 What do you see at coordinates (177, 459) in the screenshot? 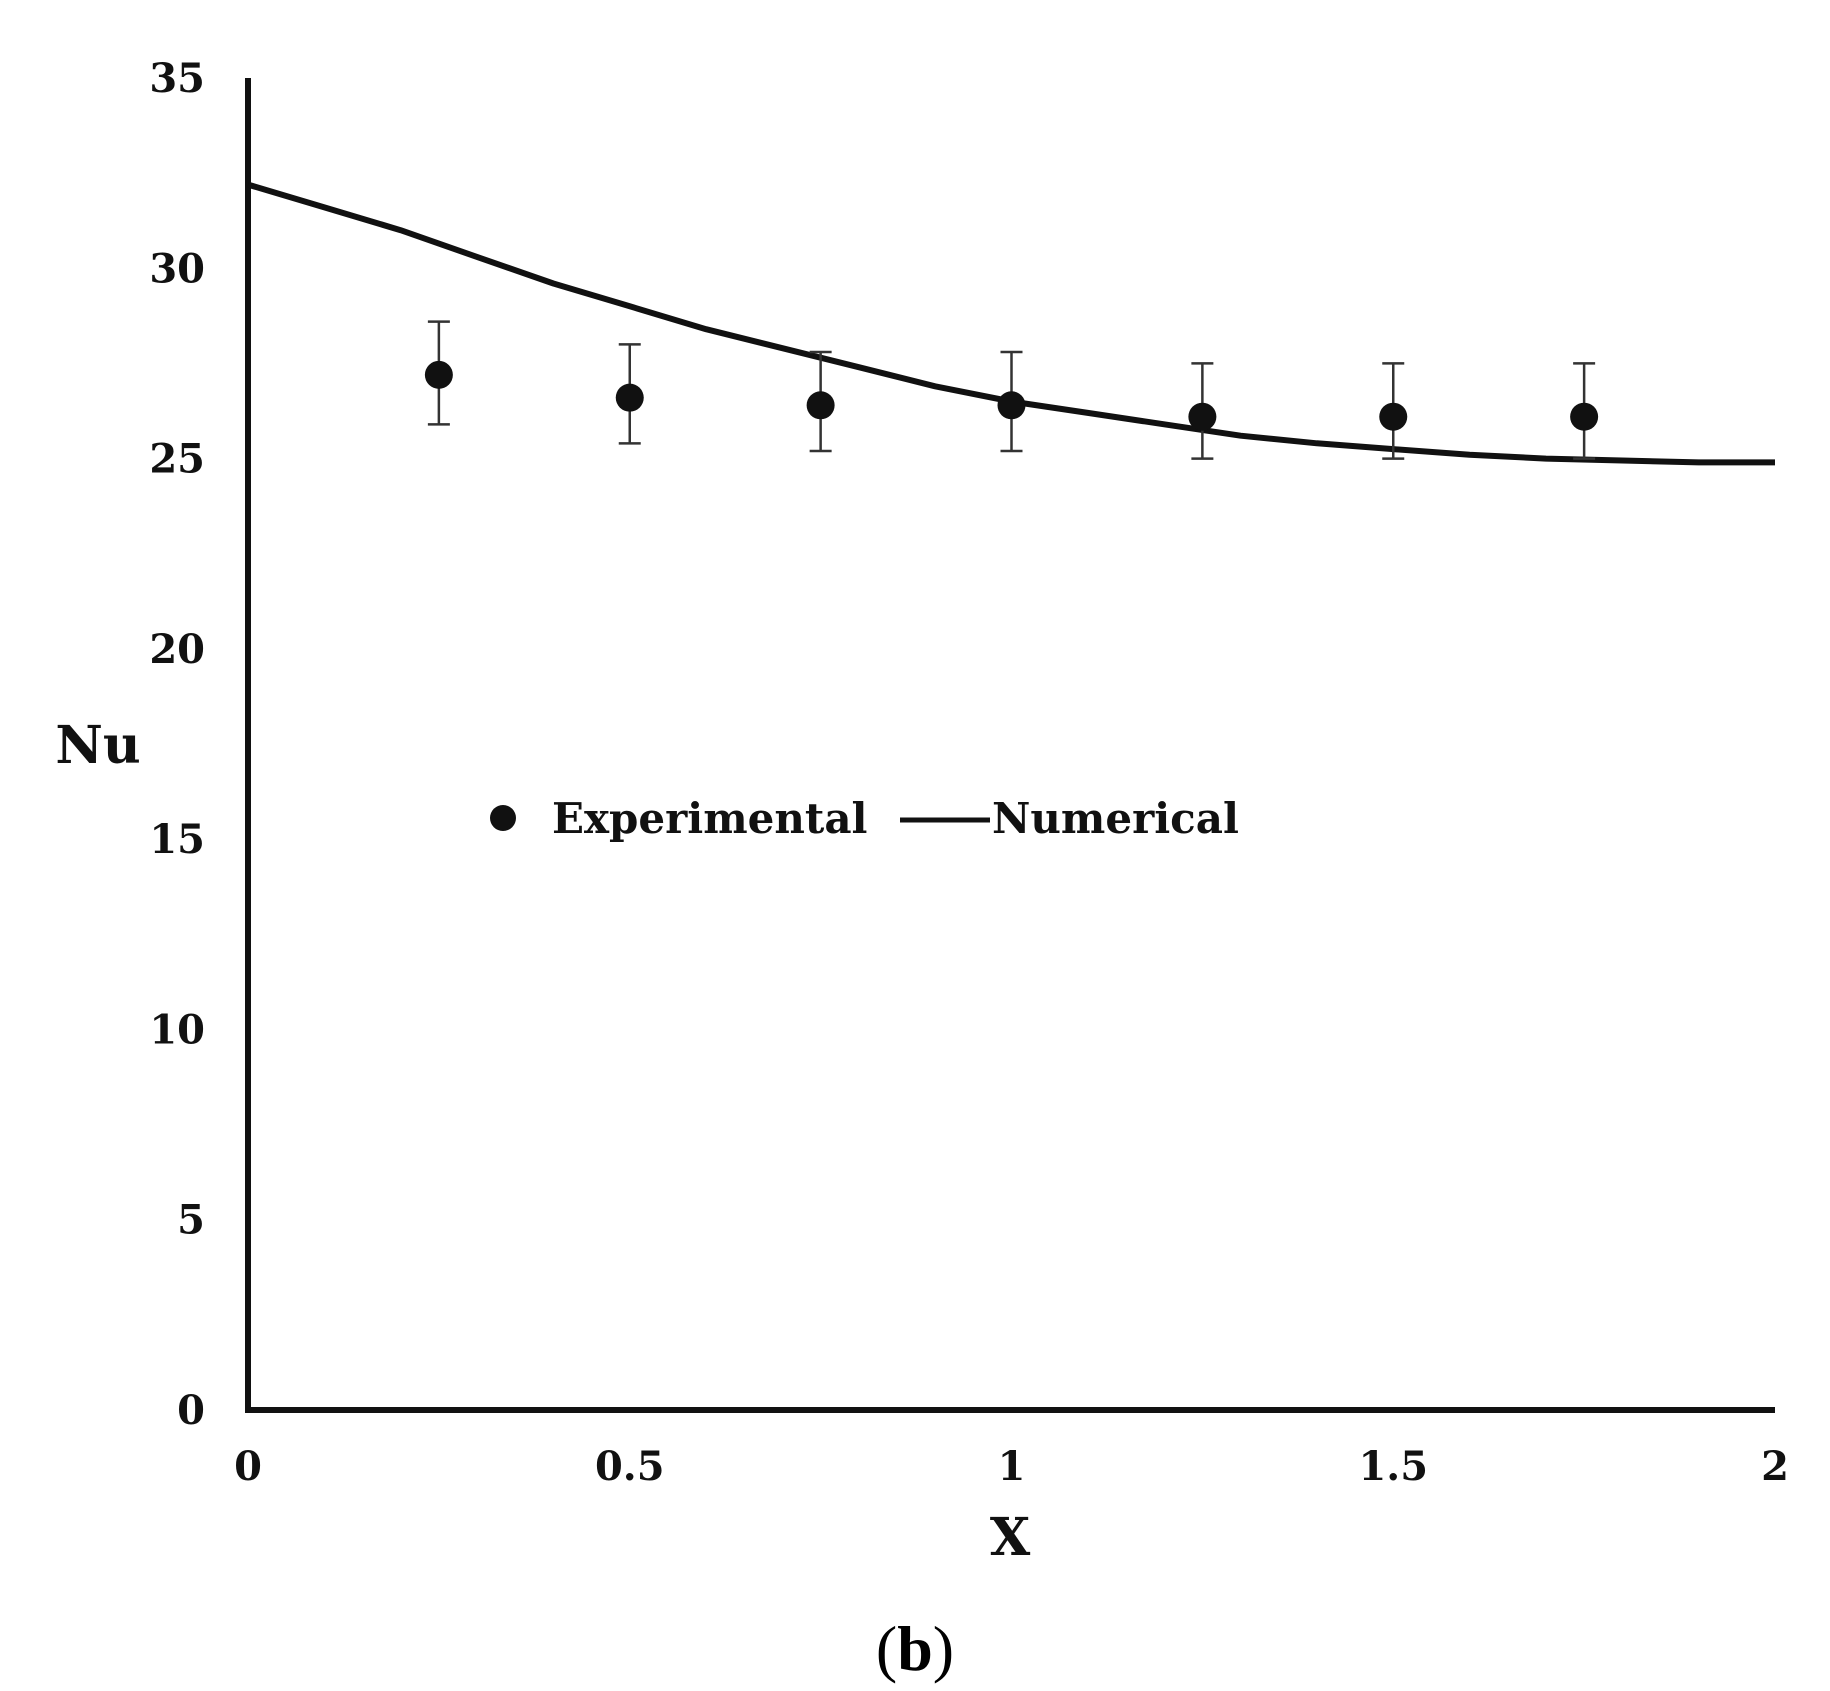
I see `y-tick-label: 25` at bounding box center [177, 459].